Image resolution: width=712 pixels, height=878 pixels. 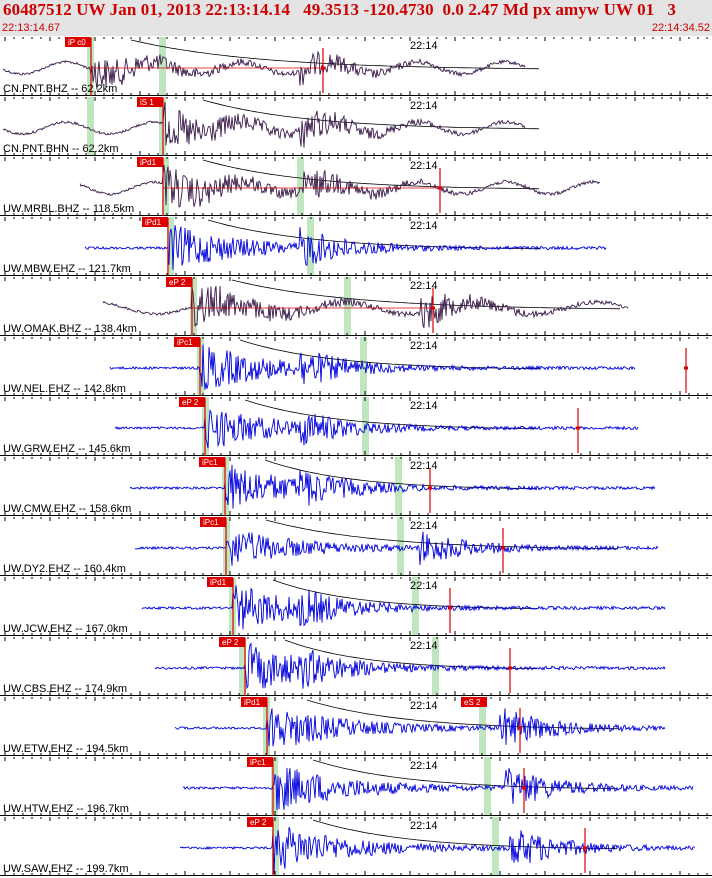 What do you see at coordinates (474, 702) in the screenshot?
I see `s-pick-flag` at bounding box center [474, 702].